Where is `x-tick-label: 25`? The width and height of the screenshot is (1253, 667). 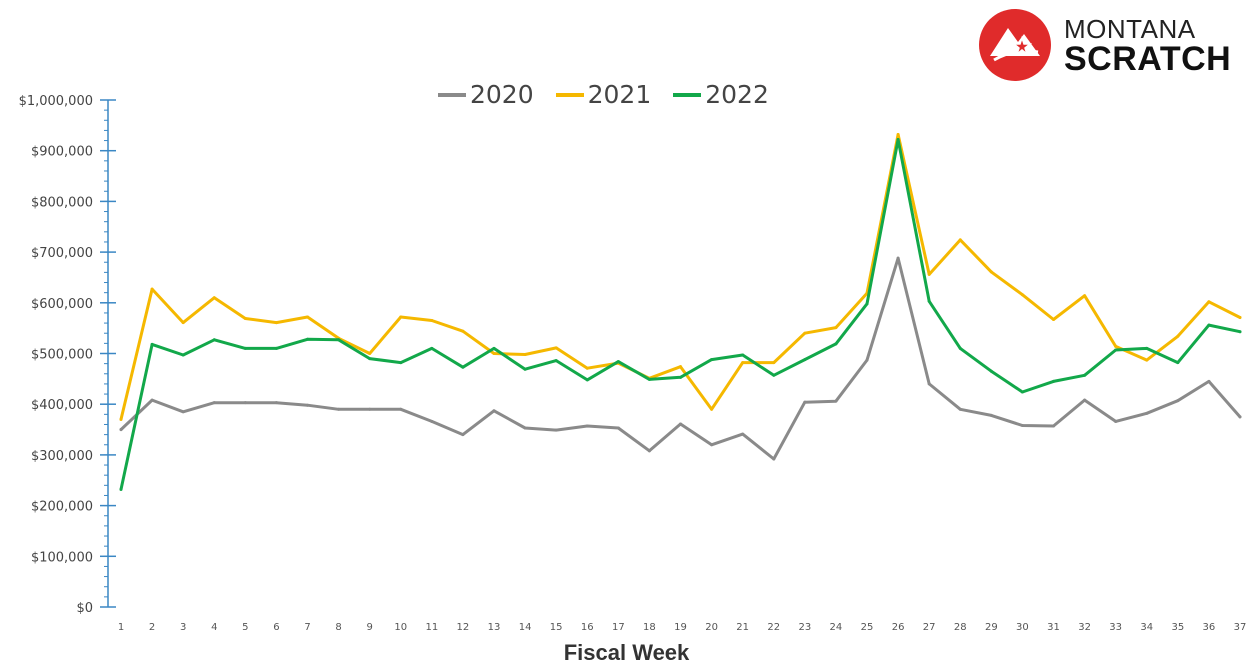
x-tick-label: 25 is located at coordinates (867, 627).